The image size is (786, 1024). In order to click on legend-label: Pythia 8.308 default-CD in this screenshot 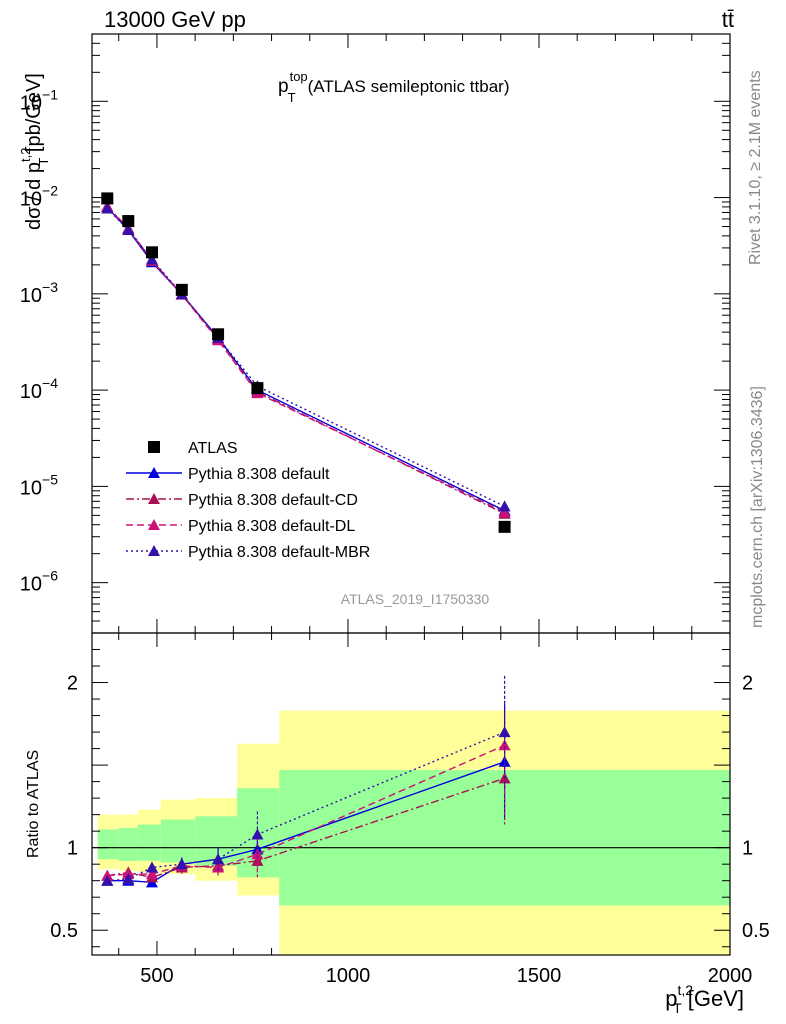, I will do `click(273, 500)`.